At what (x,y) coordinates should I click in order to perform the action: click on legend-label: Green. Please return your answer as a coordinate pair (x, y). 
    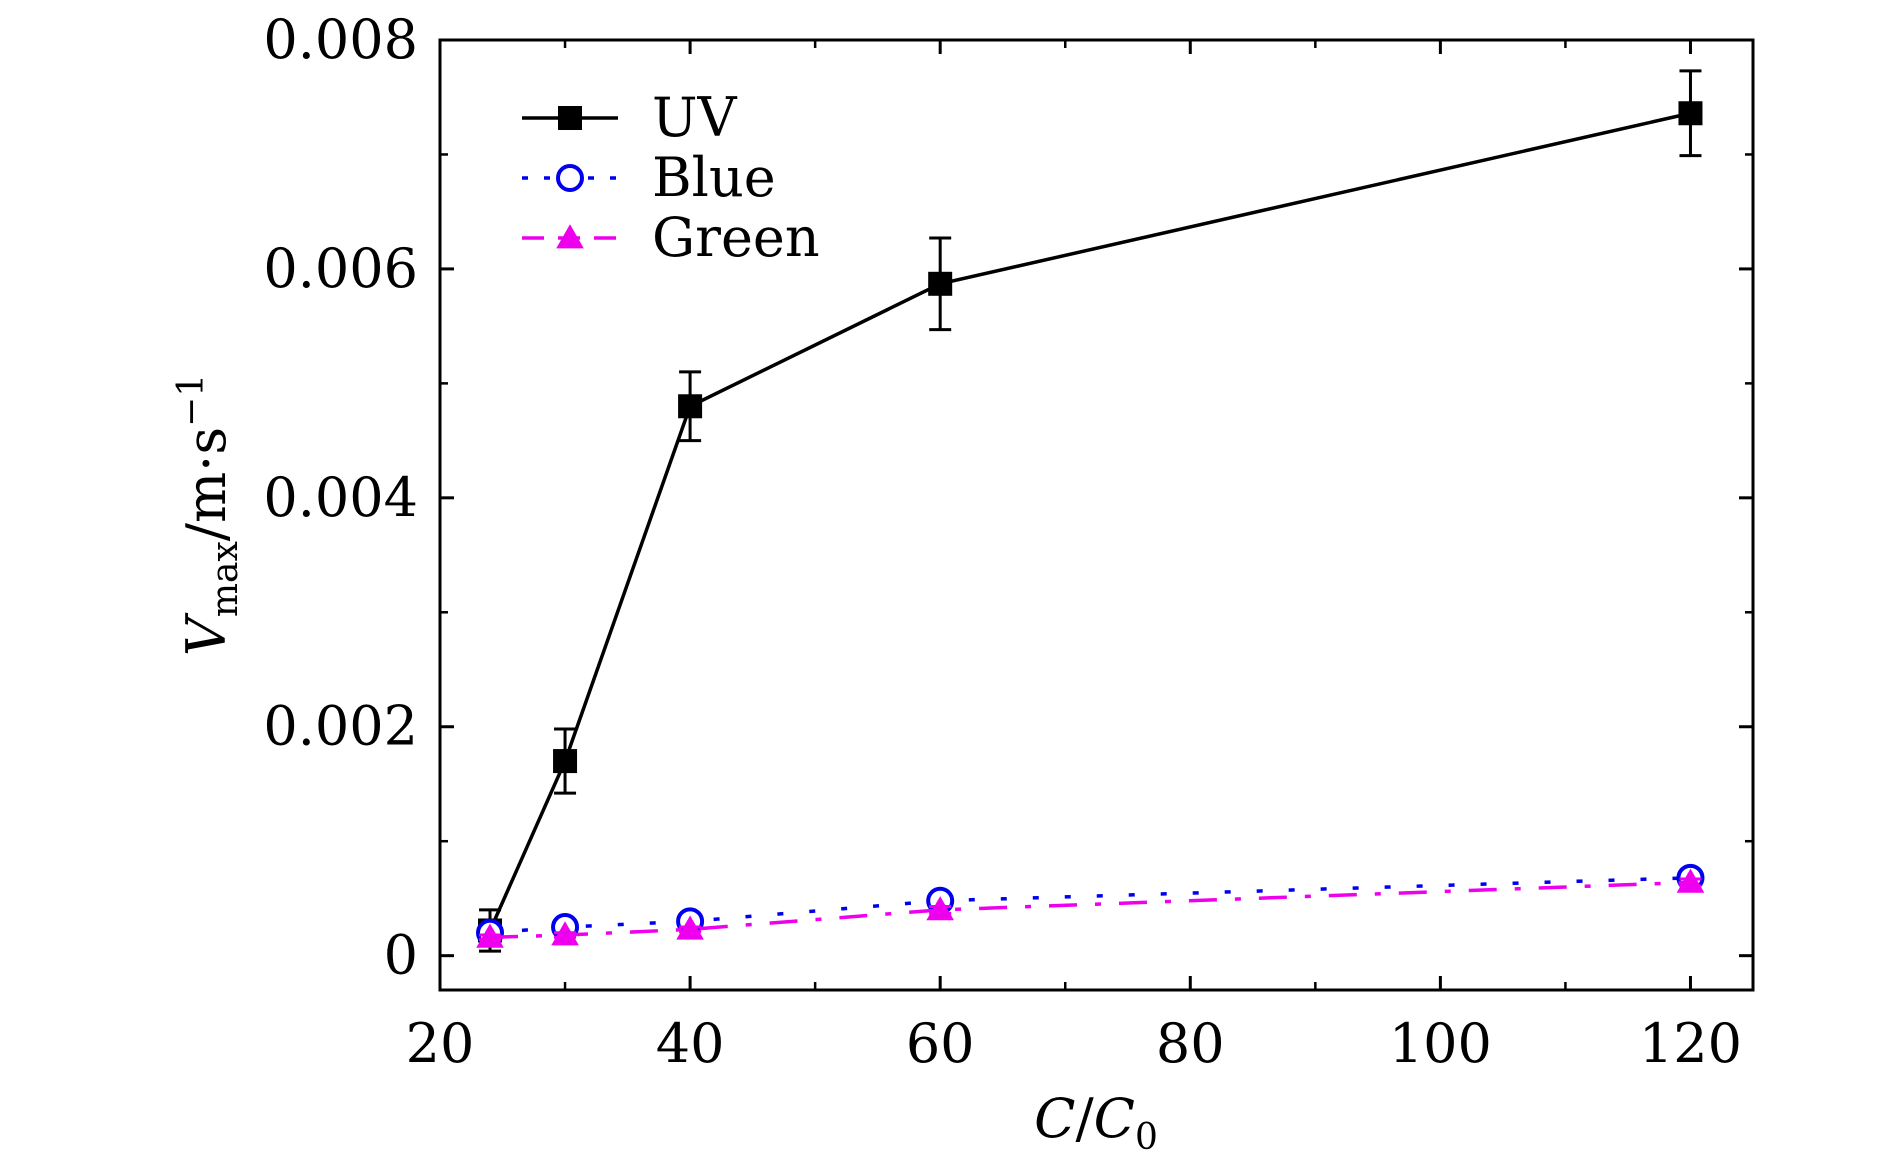
    Looking at the image, I should click on (736, 237).